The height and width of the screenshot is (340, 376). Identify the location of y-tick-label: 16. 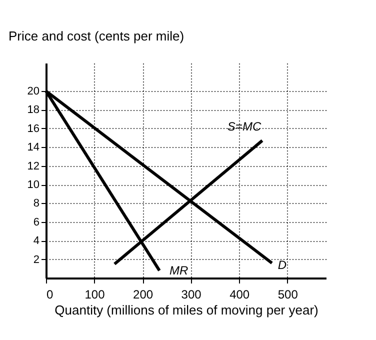
(33, 128).